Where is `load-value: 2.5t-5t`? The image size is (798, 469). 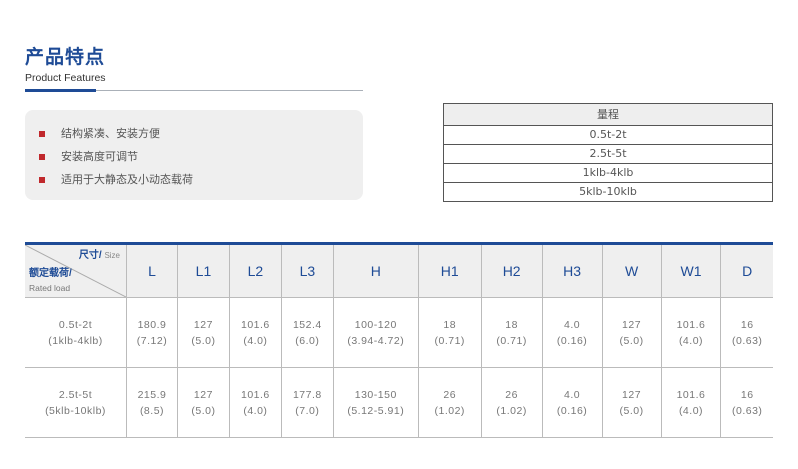 load-value: 2.5t-5t is located at coordinates (75, 394).